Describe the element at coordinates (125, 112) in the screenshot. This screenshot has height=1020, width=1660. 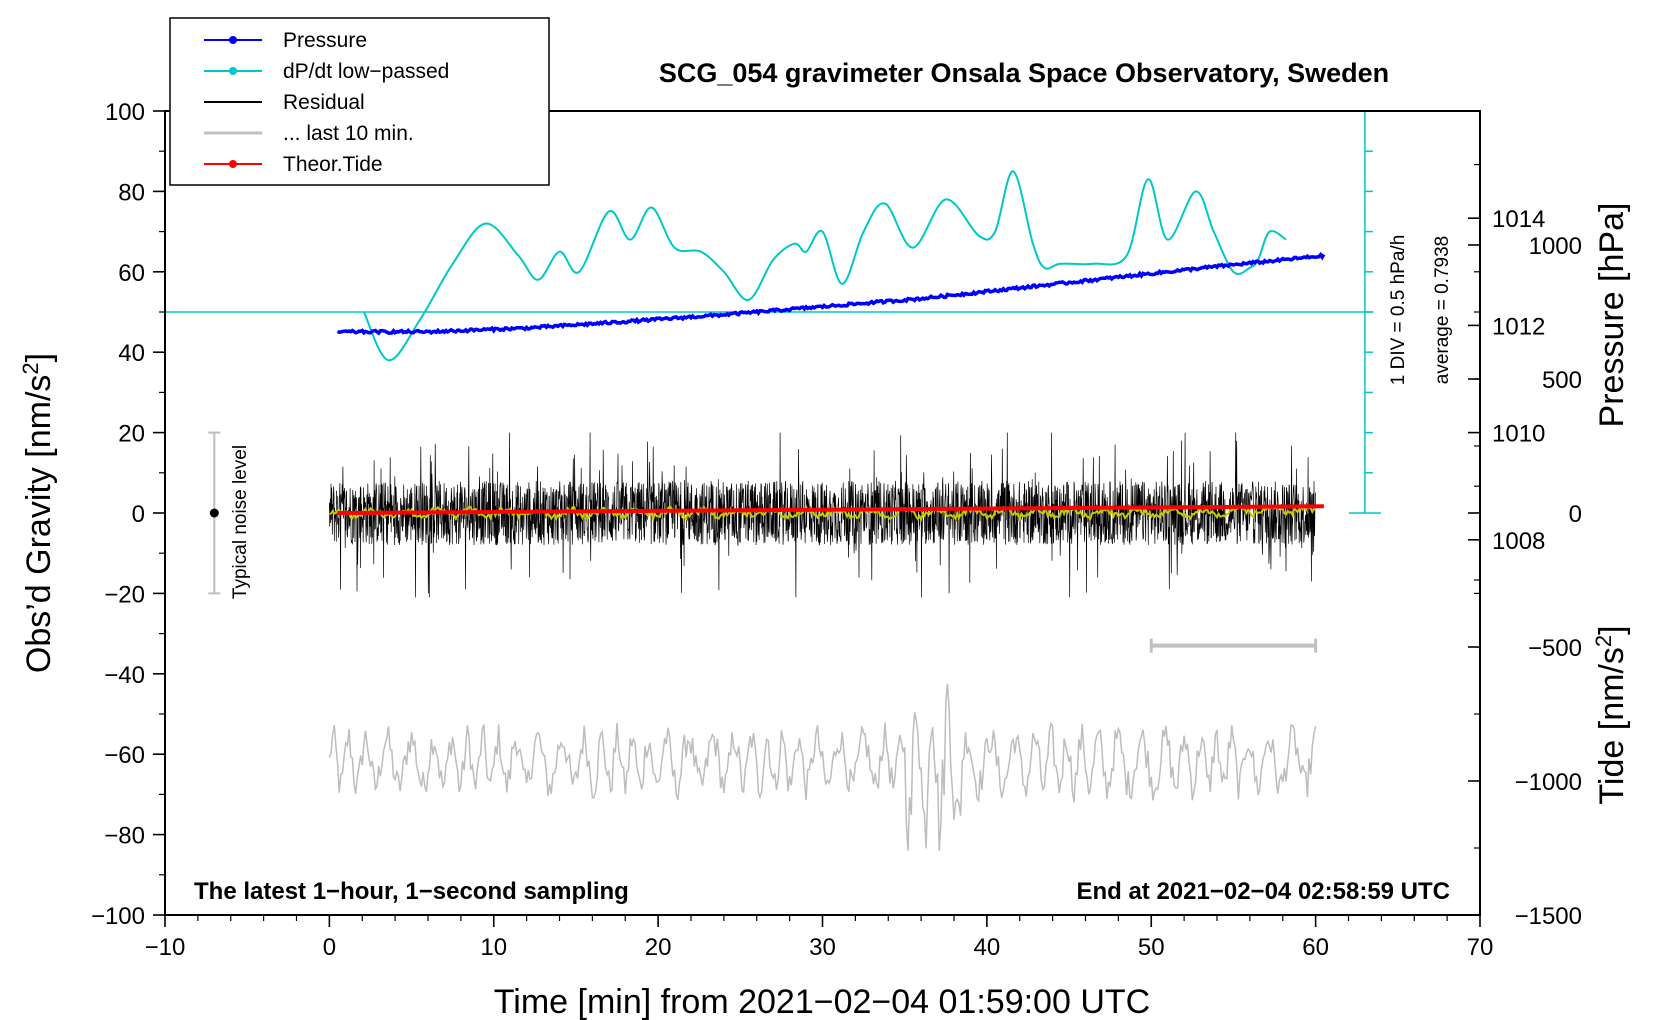
I see `y-tick-label: 100` at that location.